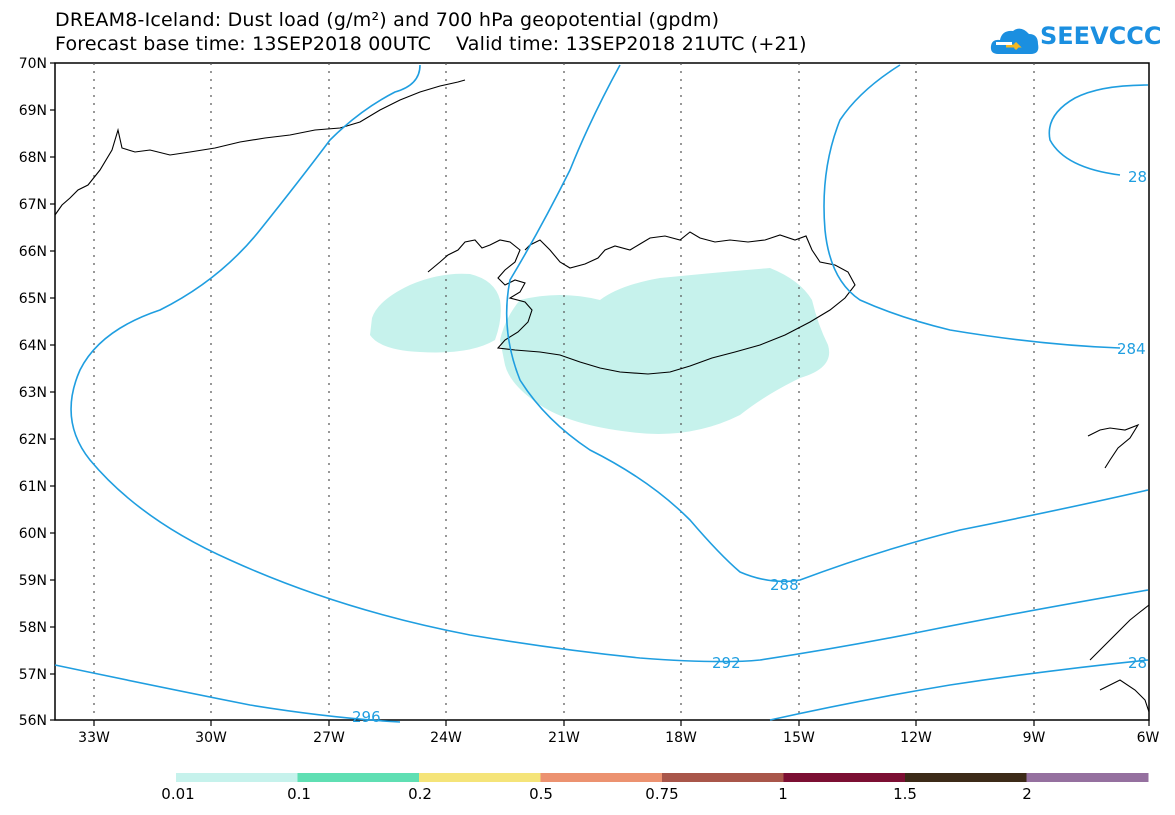  I want to click on lat-label: 69N, so click(33, 111).